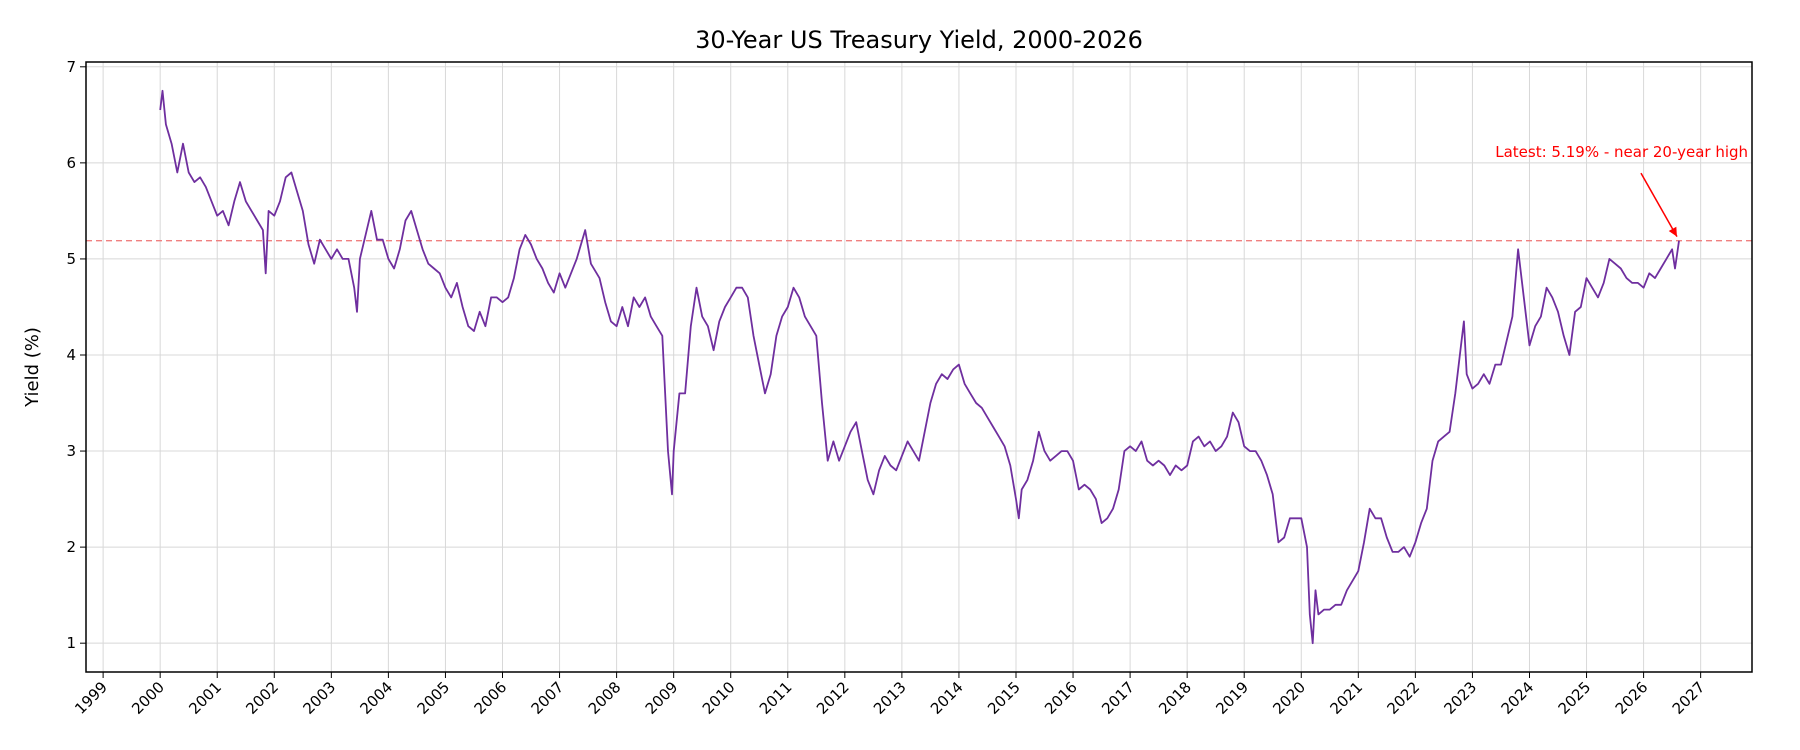 The image size is (1800, 750). What do you see at coordinates (376, 698) in the screenshot?
I see `x-tick-label: 2004` at bounding box center [376, 698].